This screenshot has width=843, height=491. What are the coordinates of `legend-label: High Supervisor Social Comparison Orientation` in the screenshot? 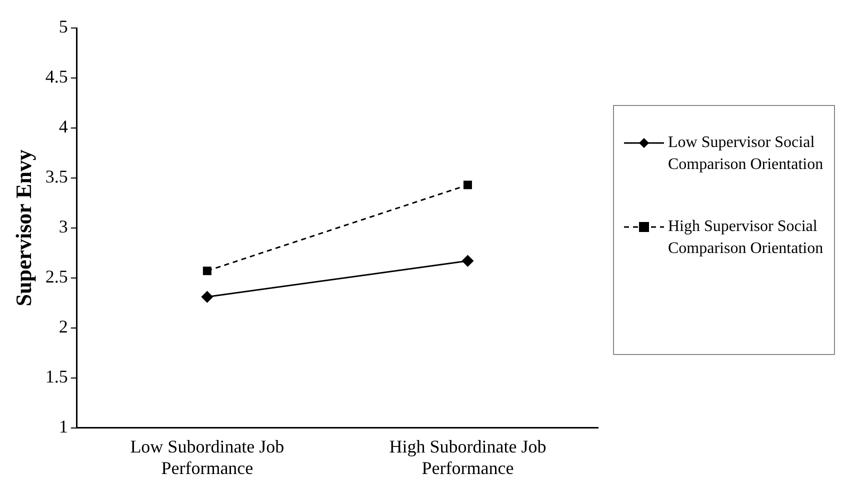 It's located at (746, 238).